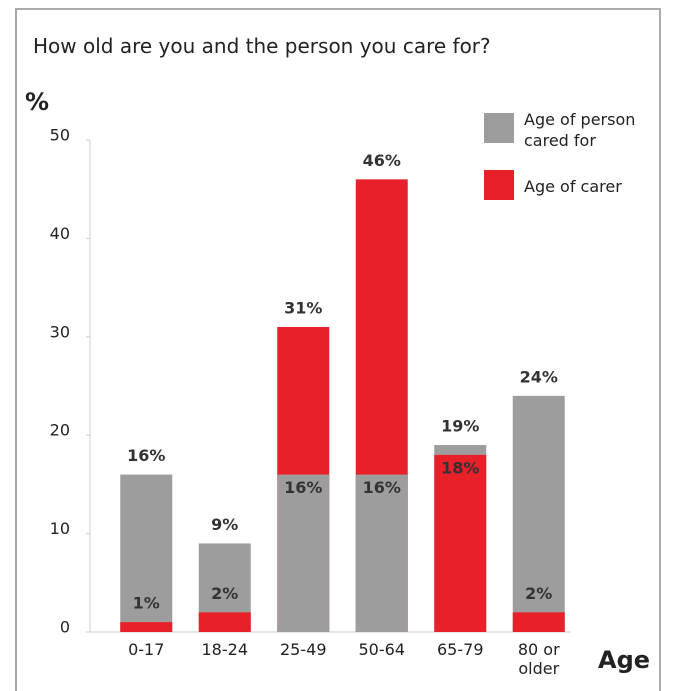 Image resolution: width=678 pixels, height=691 pixels. Describe the element at coordinates (580, 130) in the screenshot. I see `legend-label: Age of person cared for` at that location.